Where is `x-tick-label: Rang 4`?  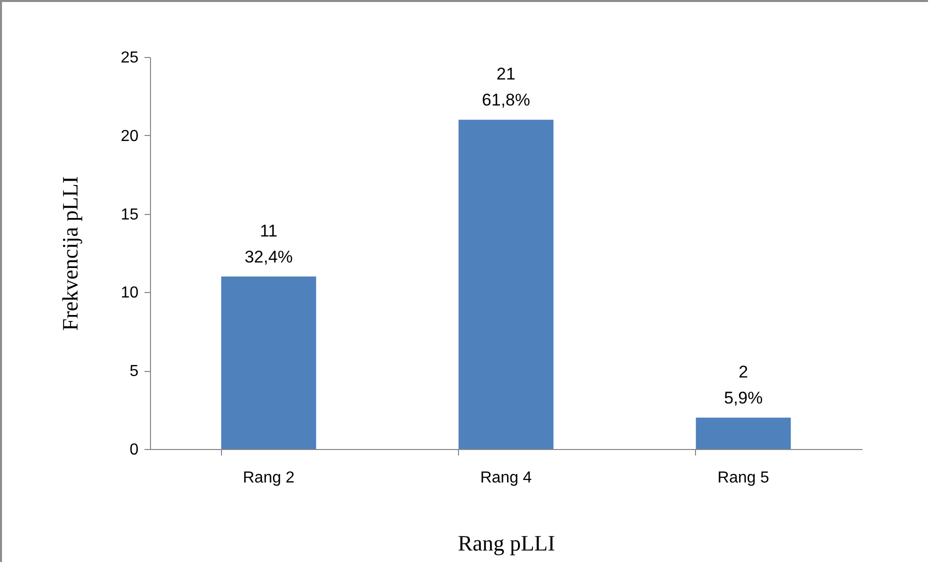 x-tick-label: Rang 4 is located at coordinates (506, 478).